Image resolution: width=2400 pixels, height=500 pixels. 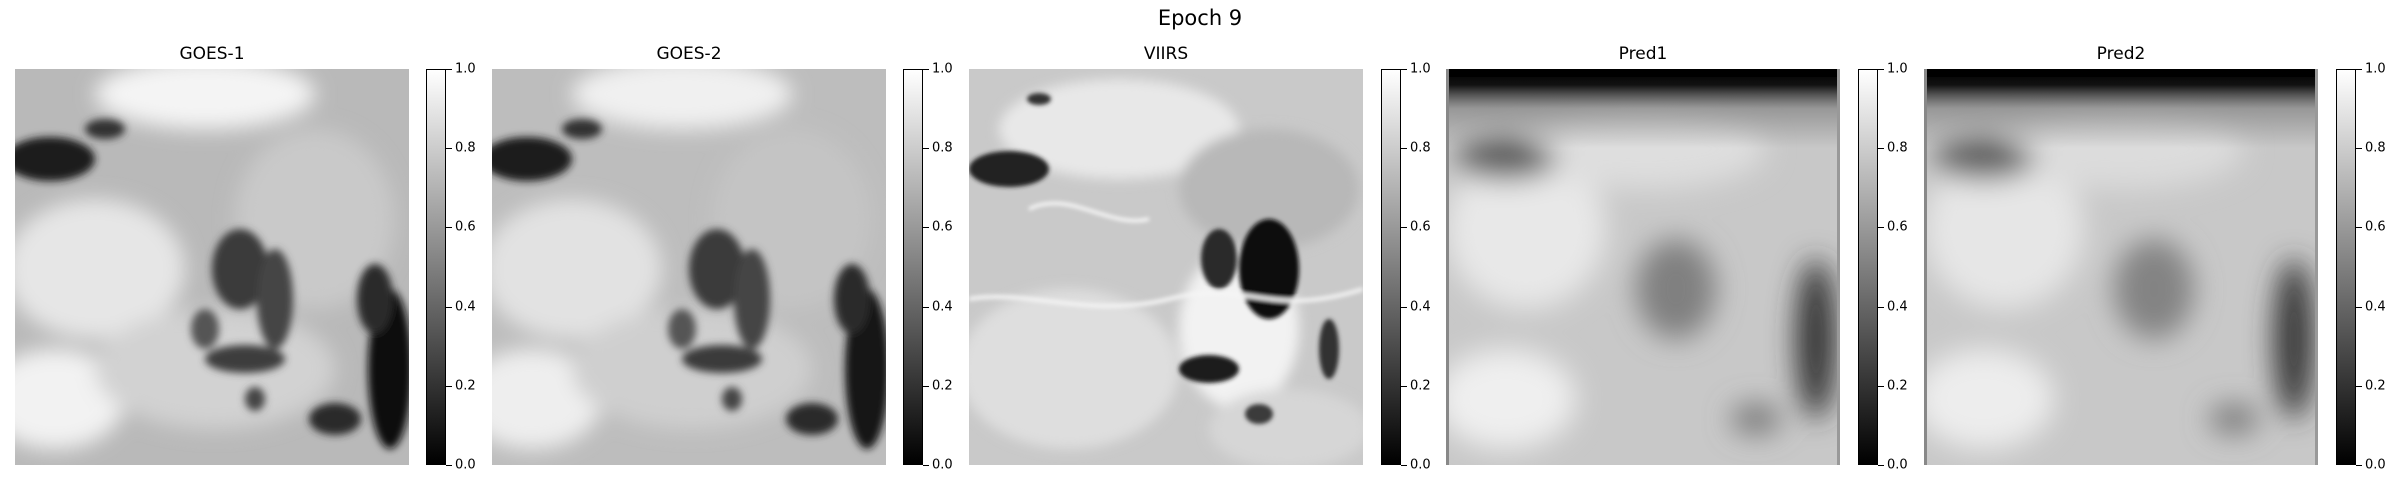 What do you see at coordinates (1643, 54) in the screenshot?
I see `panel-title-pred1: Pred1` at bounding box center [1643, 54].